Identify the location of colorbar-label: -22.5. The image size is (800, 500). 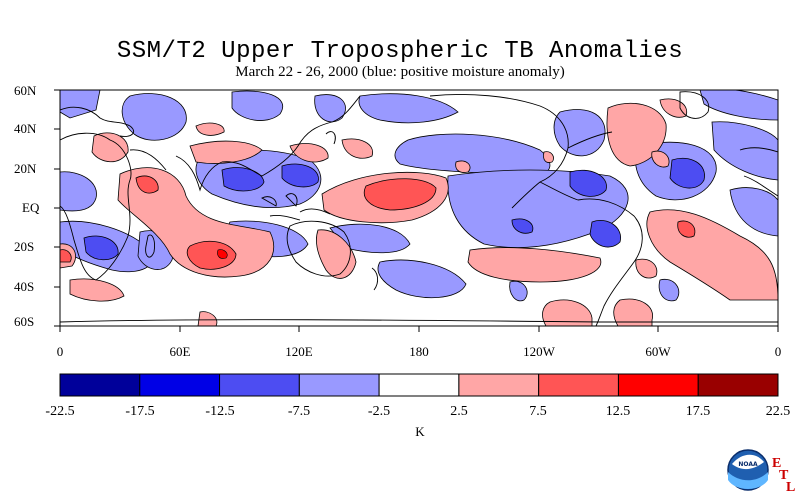
(60, 411).